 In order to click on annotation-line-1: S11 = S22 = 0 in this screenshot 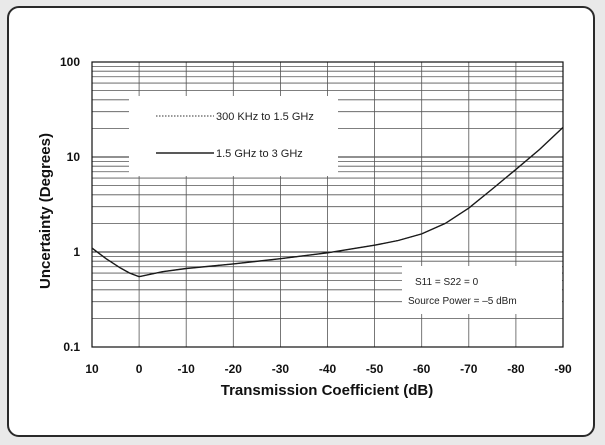, I will do `click(447, 282)`.